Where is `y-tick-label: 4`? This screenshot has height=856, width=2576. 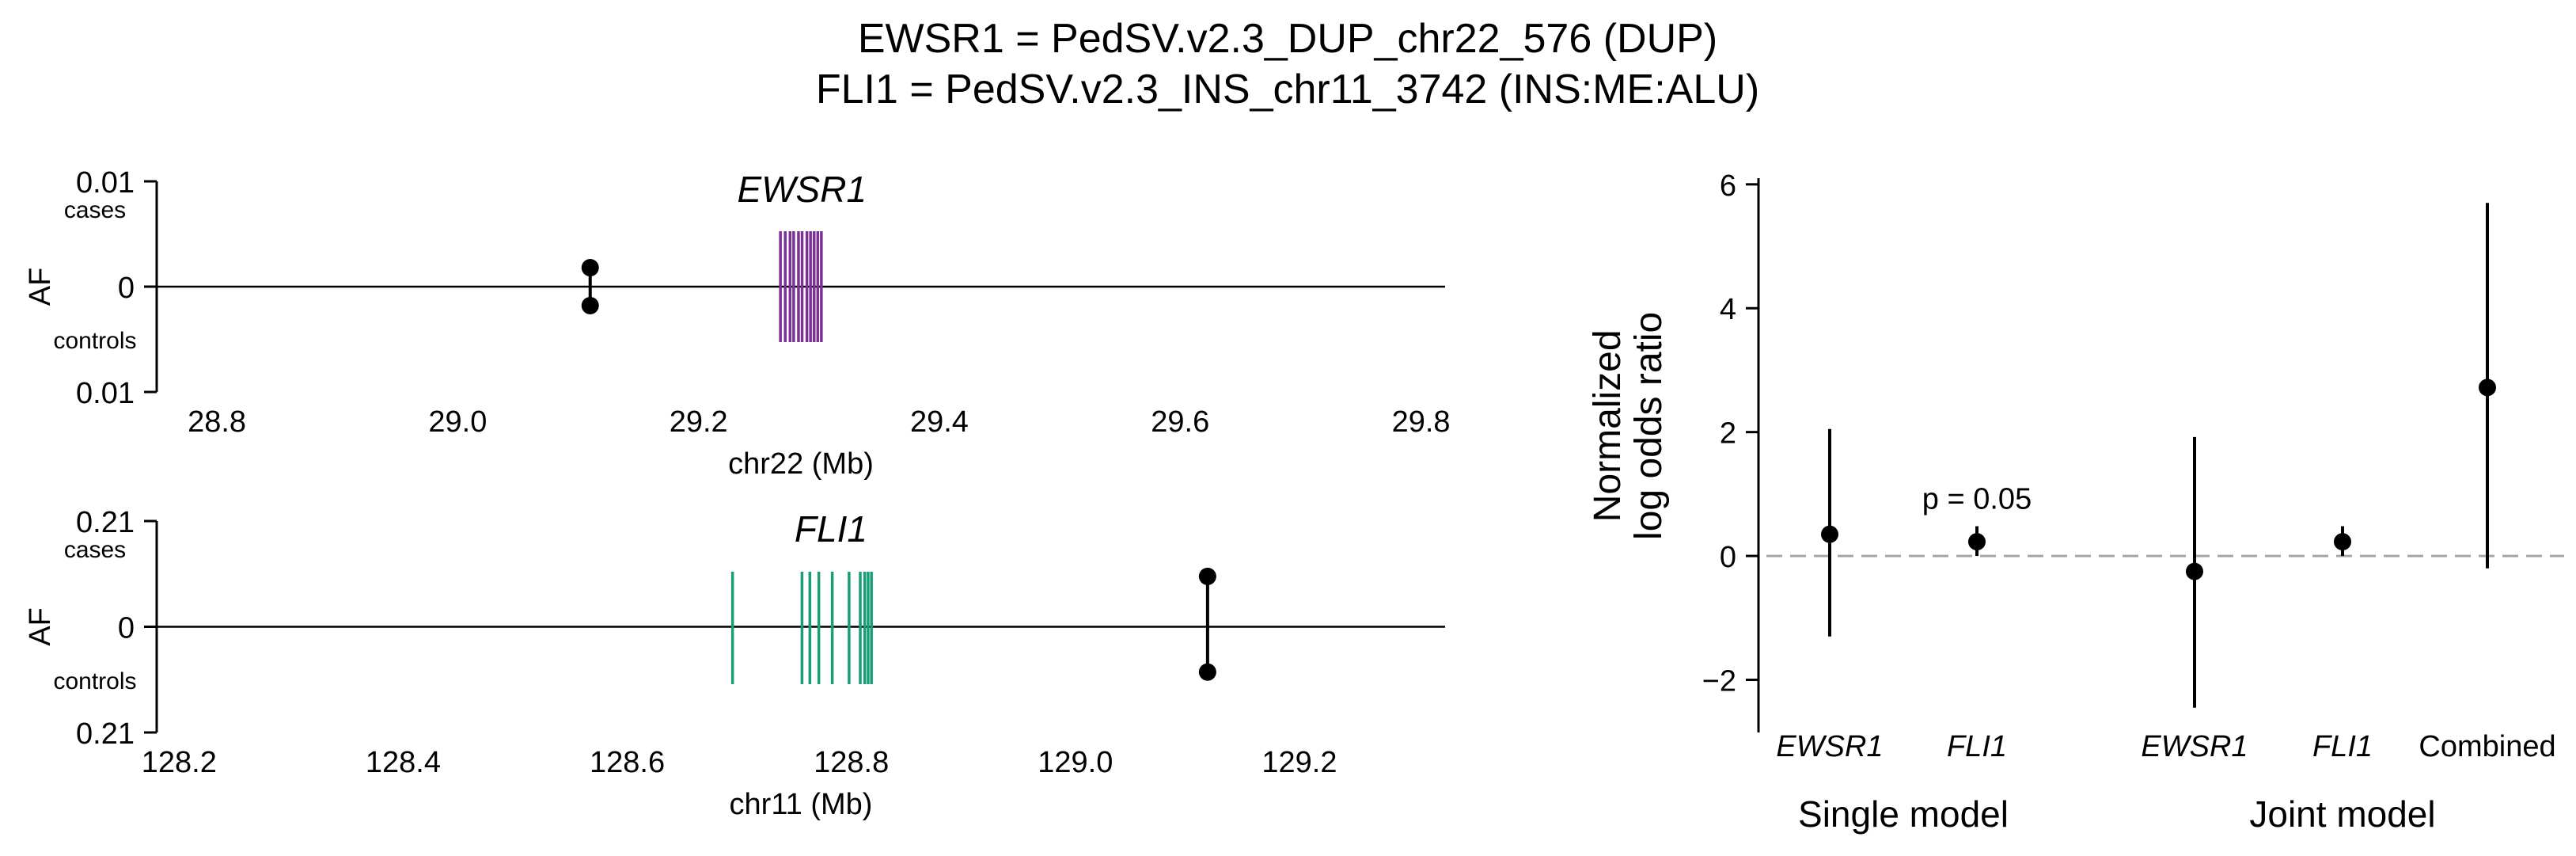
y-tick-label: 4 is located at coordinates (1728, 309).